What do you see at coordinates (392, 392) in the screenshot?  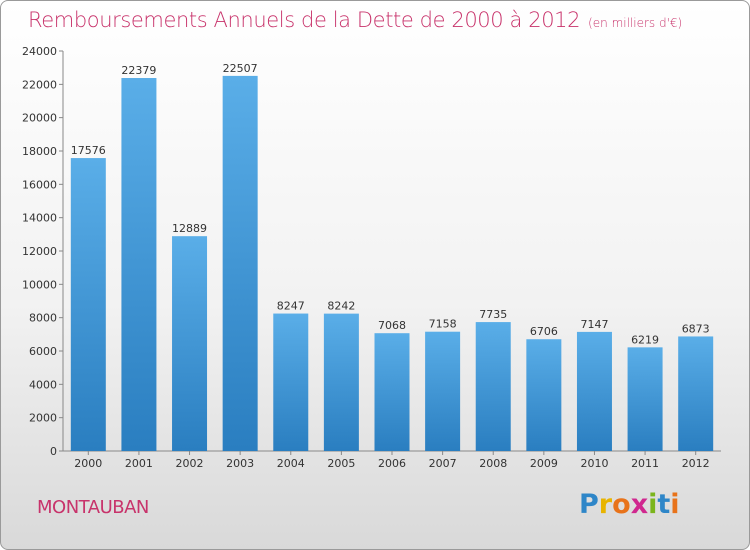 I see `bar-2006` at bounding box center [392, 392].